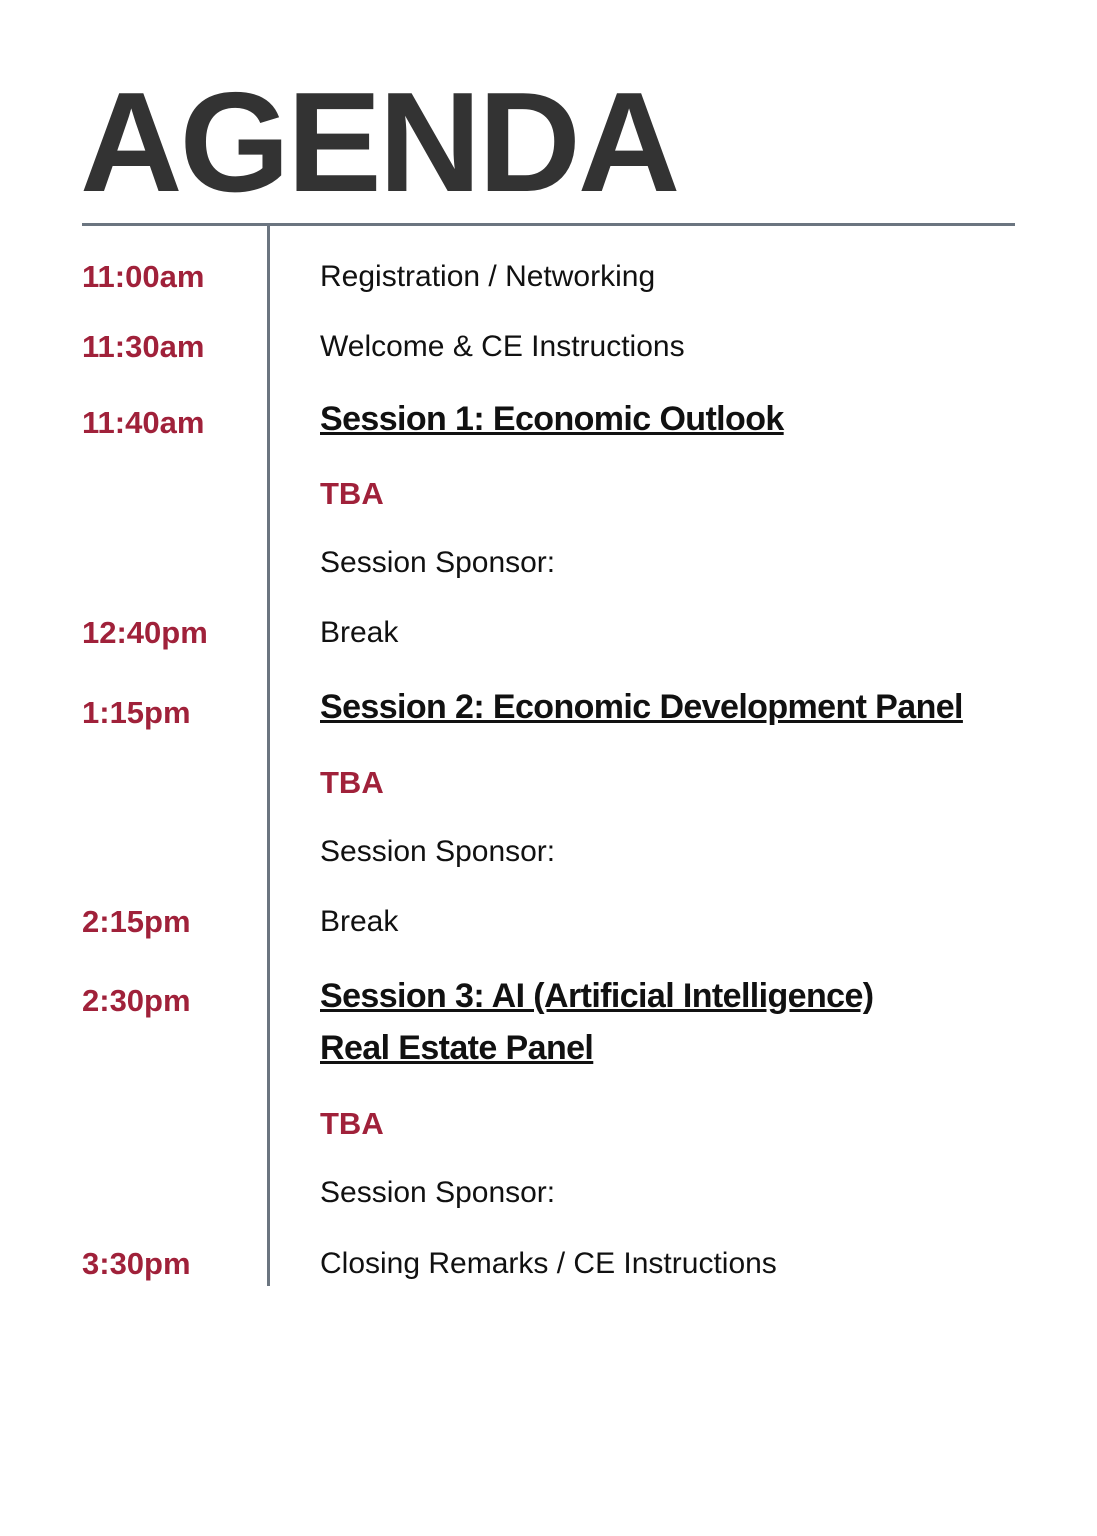 Image resolution: width=1097 pixels, height=1536 pixels. I want to click on time: 11:00am, so click(143, 276).